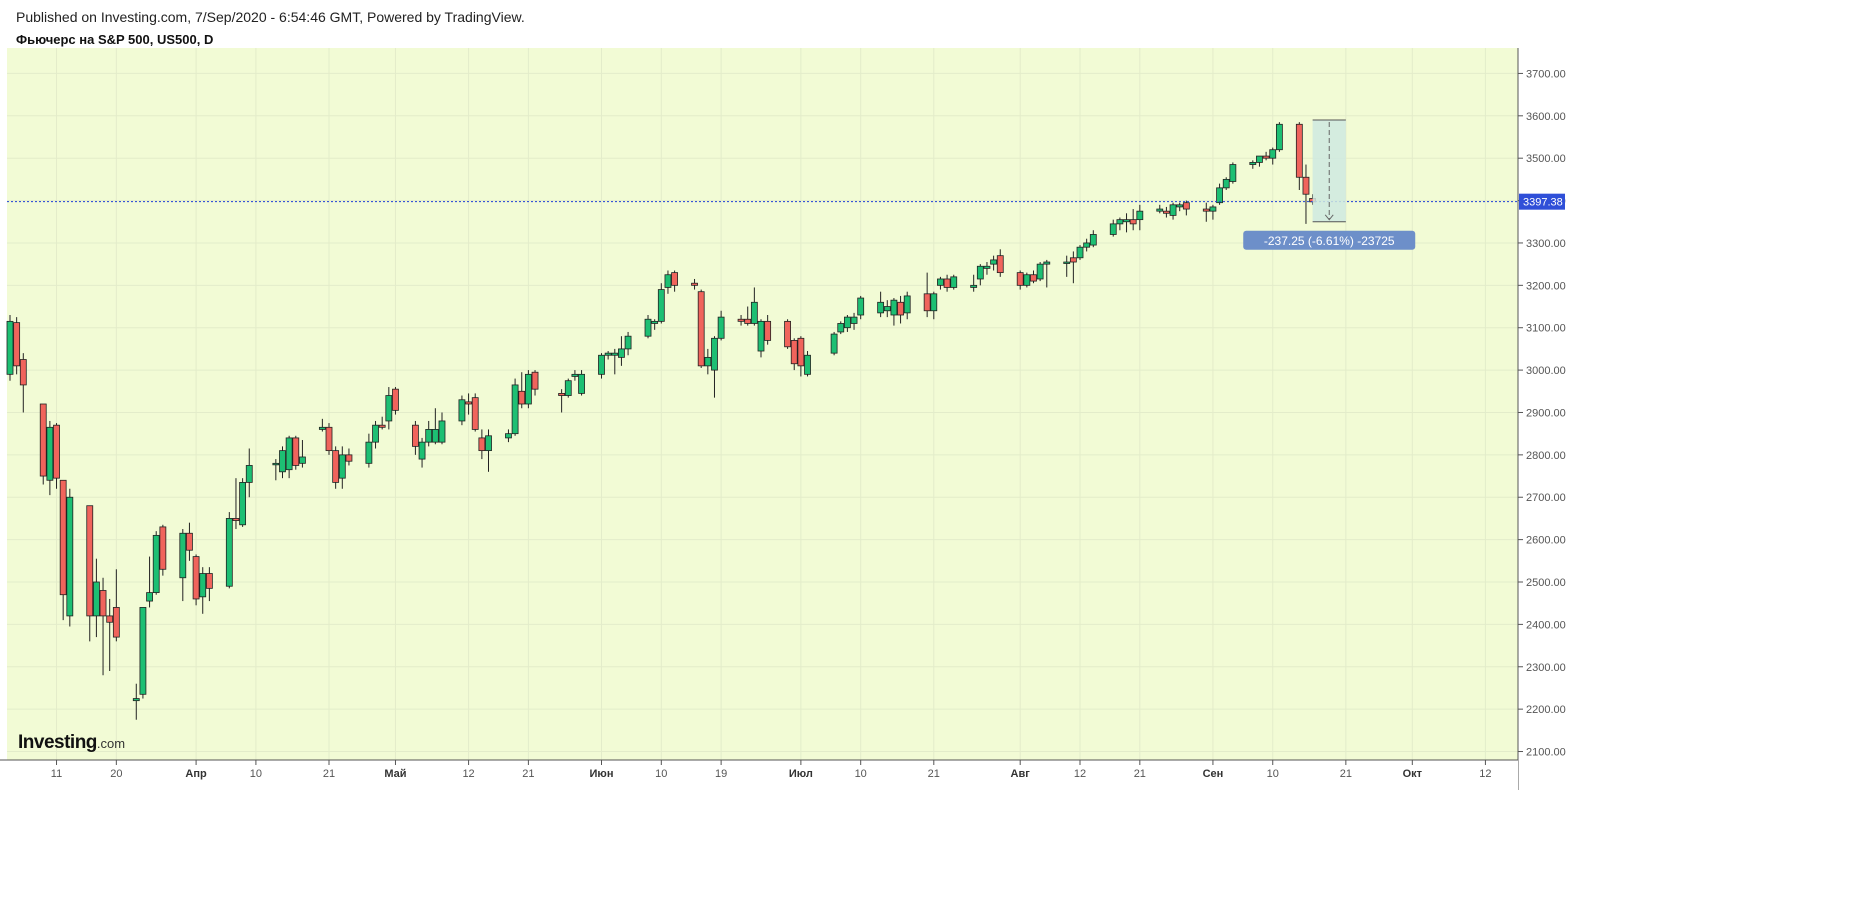 The image size is (1853, 924). Describe the element at coordinates (1329, 240) in the screenshot. I see `measure-label-badge` at that location.